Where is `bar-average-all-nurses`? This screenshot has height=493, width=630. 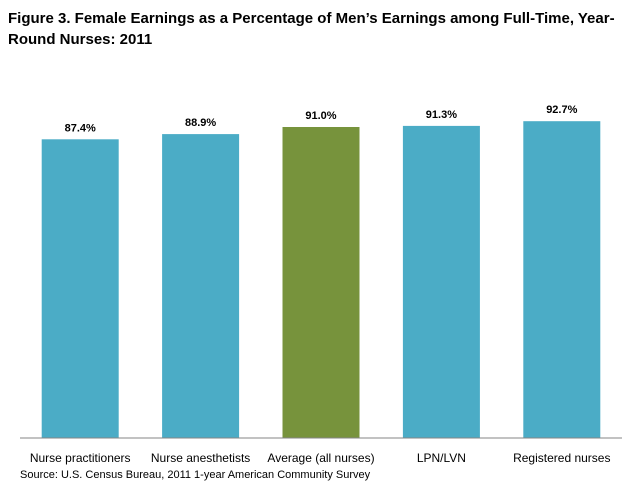 bar-average-all-nurses is located at coordinates (321, 282).